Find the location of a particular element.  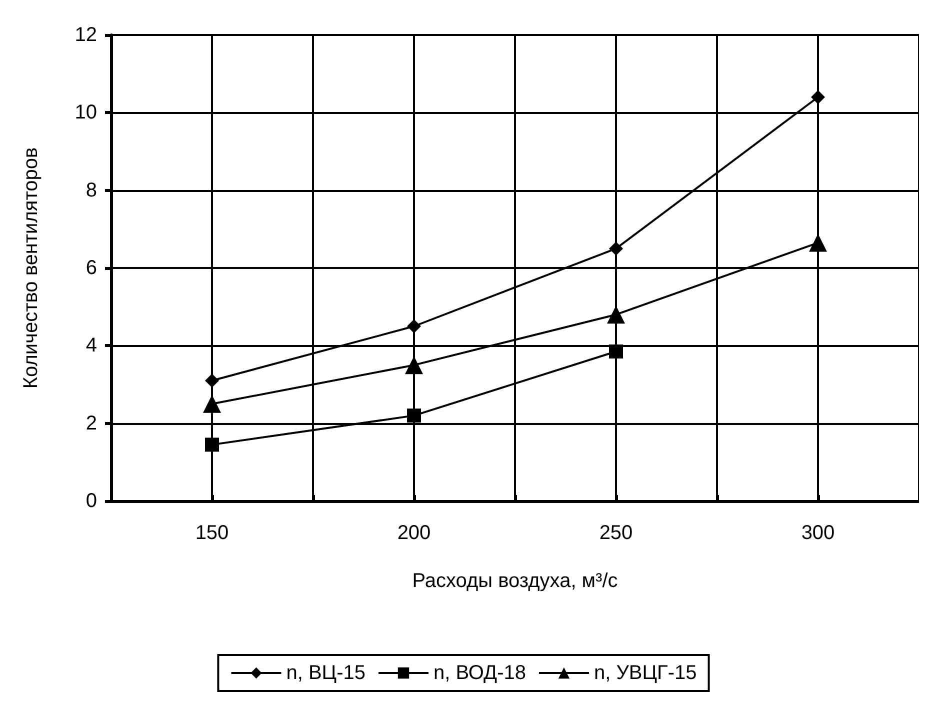

y-tick-label: 4 is located at coordinates (91, 345).